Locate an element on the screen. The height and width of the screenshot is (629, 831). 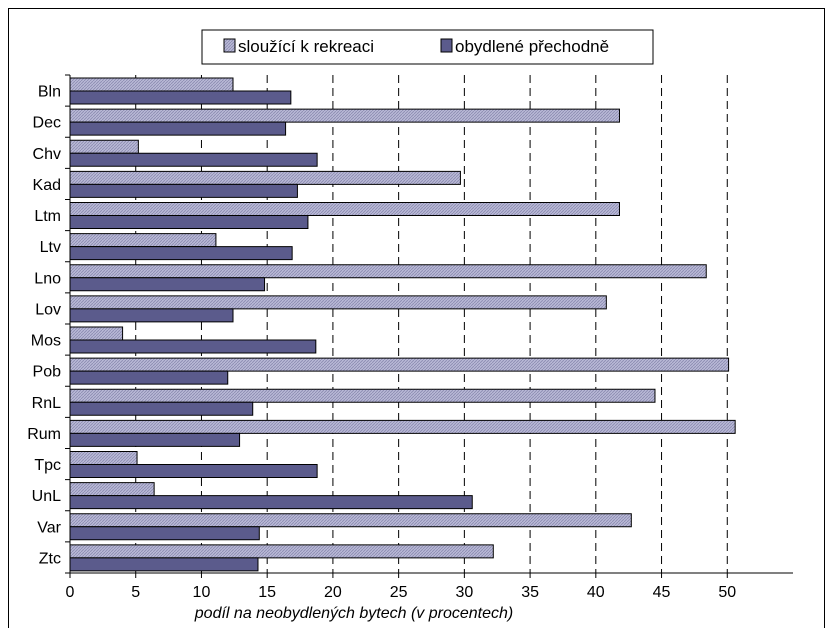
y-tick-label-kad: Kad is located at coordinates (47, 185).